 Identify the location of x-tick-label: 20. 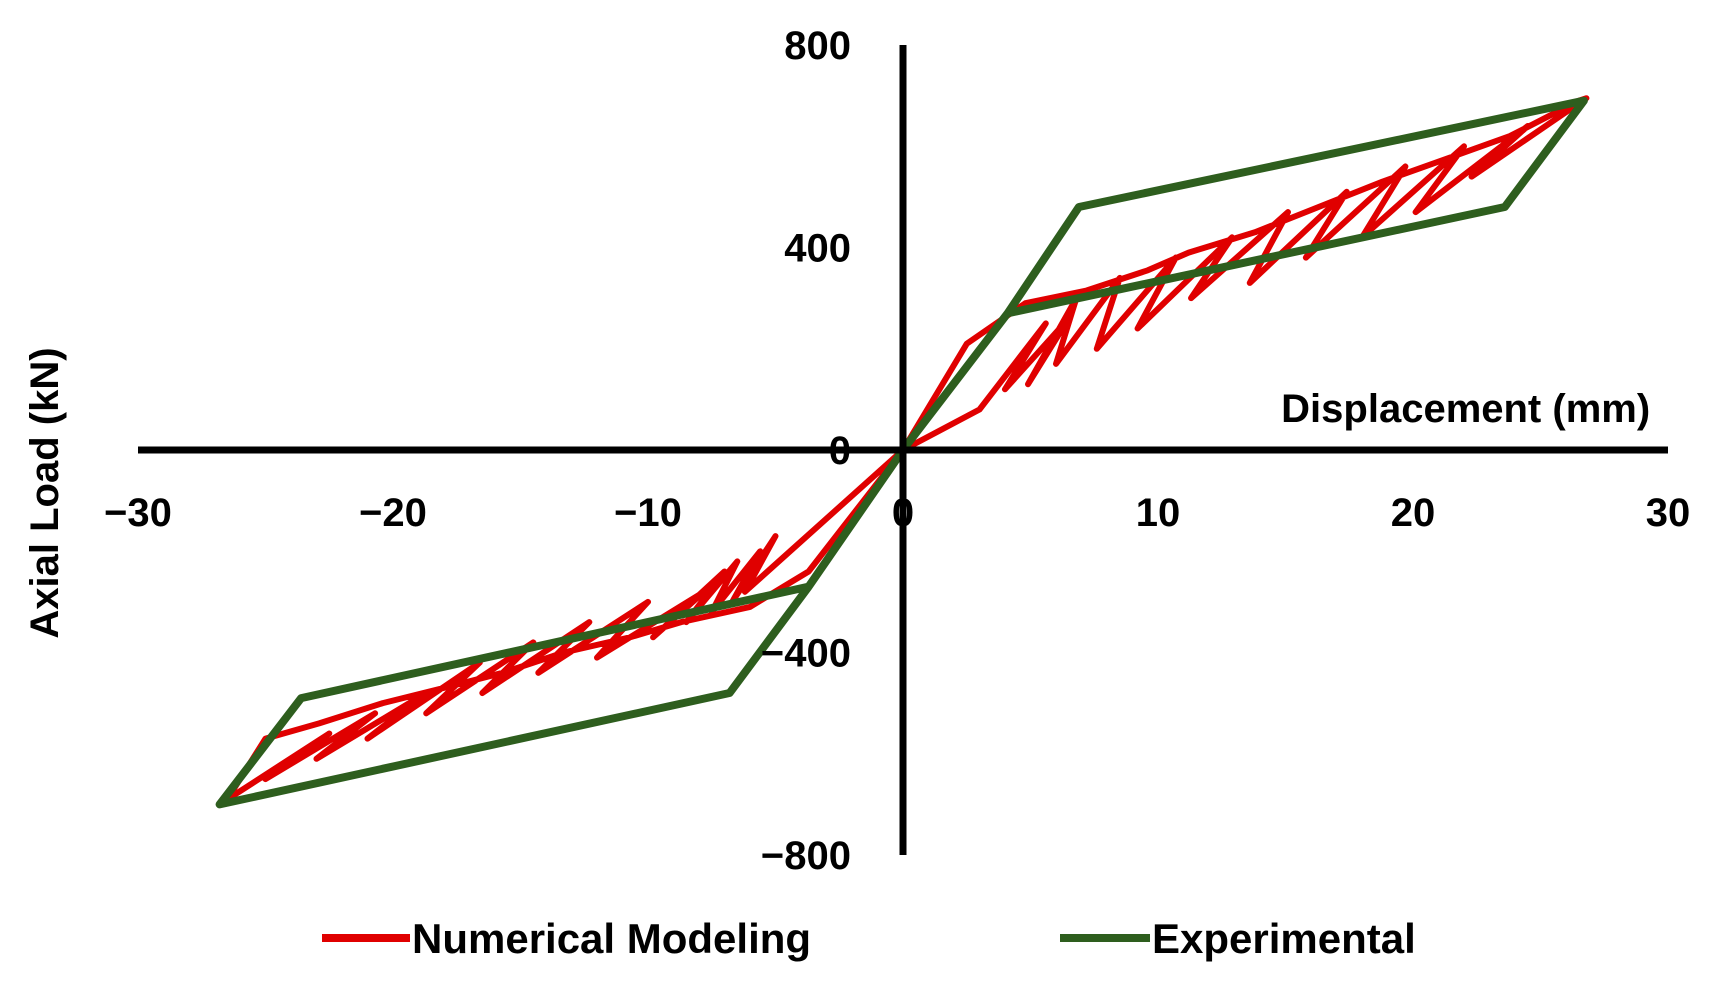
(1413, 513).